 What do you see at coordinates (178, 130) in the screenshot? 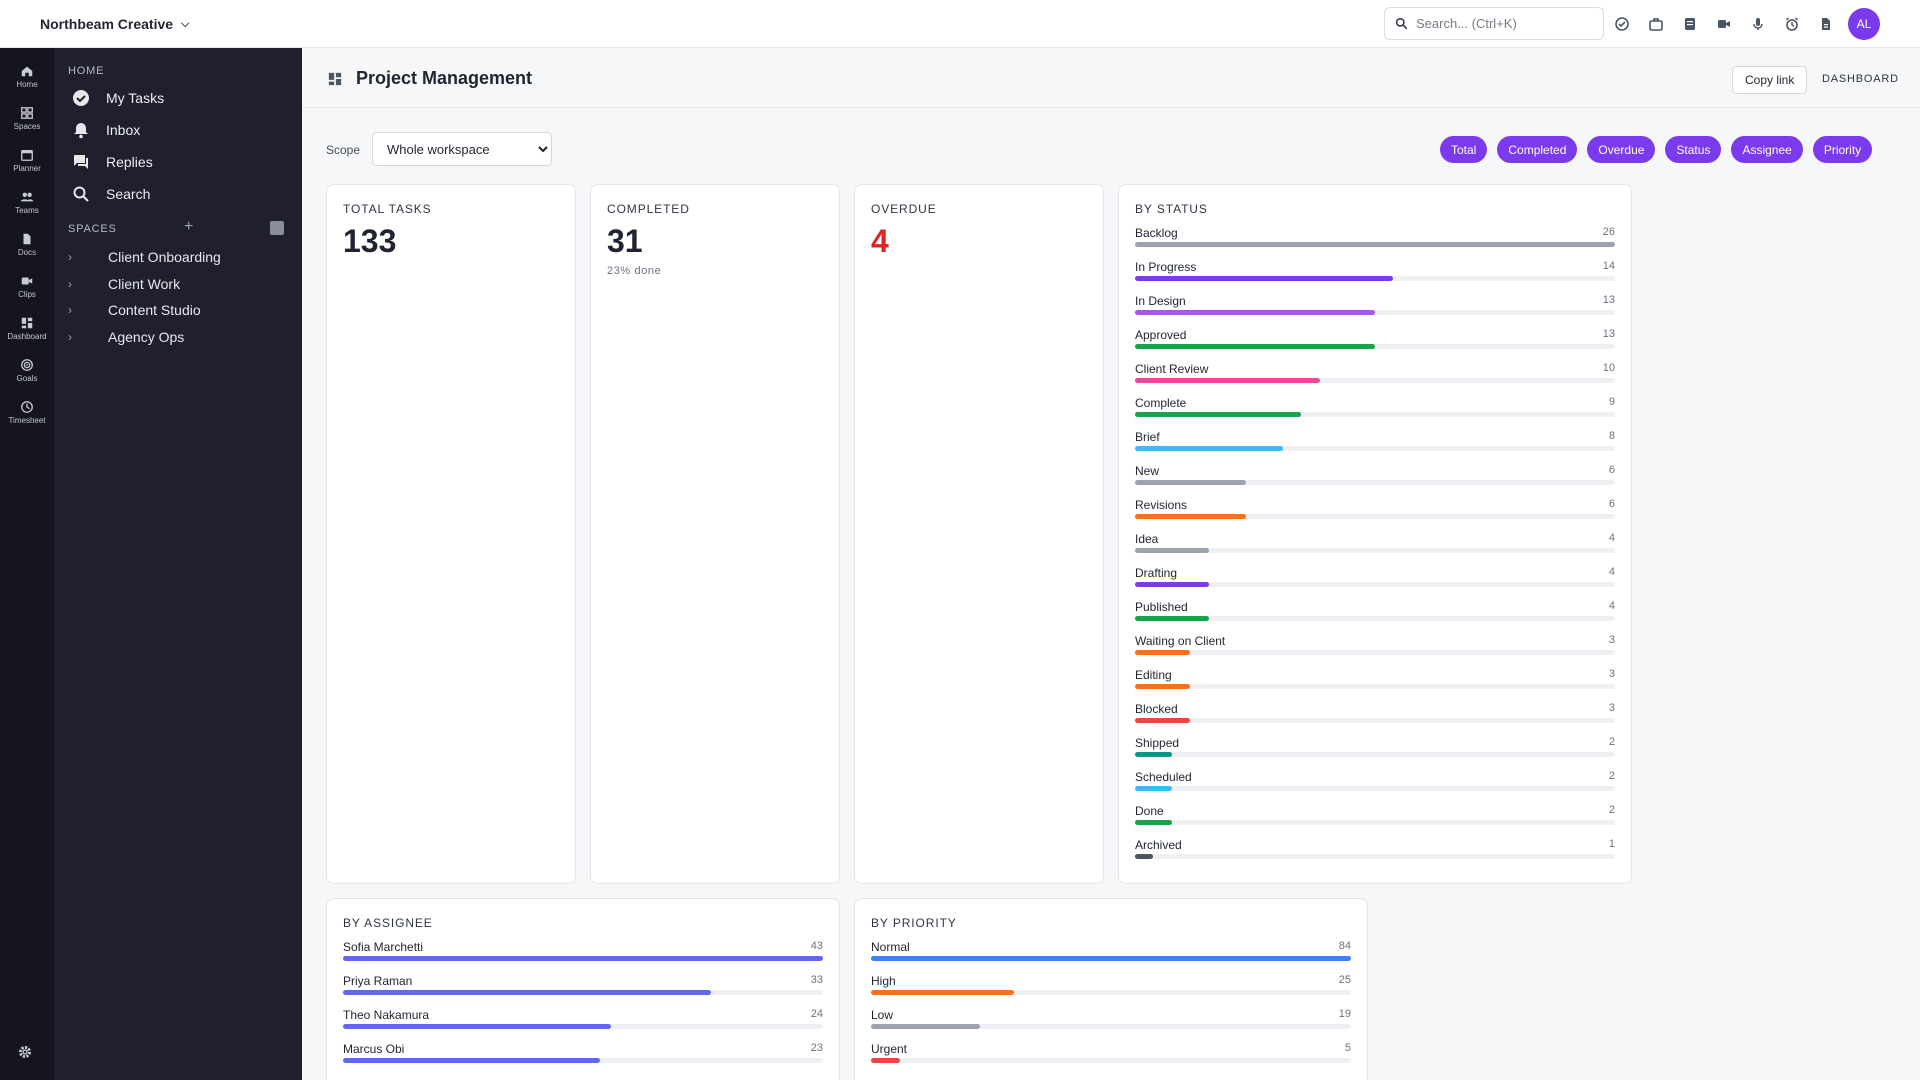
I see `sidebar-item-inbox: Inbox` at bounding box center [178, 130].